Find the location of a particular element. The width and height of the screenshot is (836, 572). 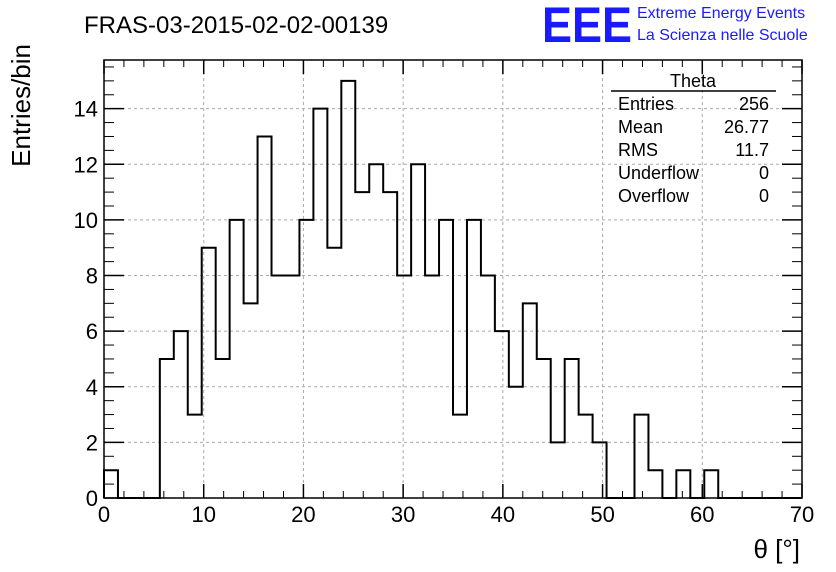

stats-title: Theta is located at coordinates (693, 81).